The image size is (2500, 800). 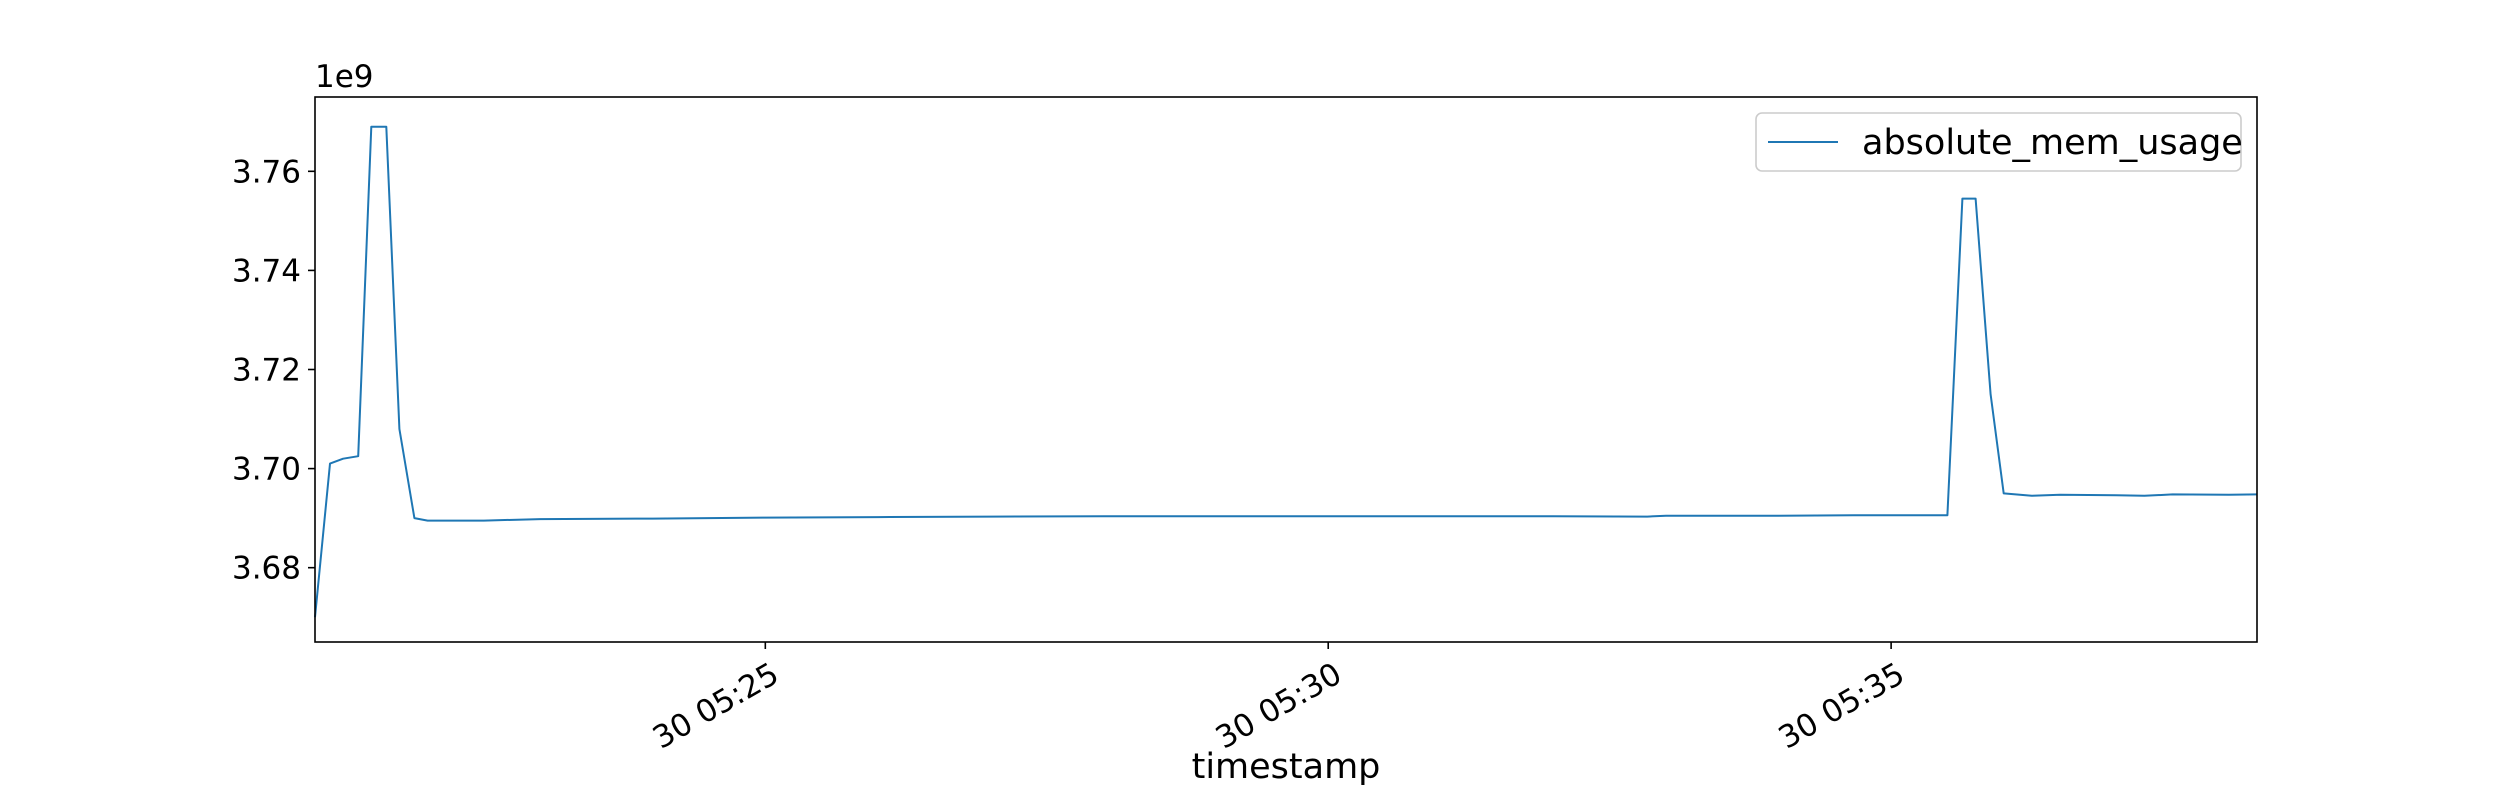 What do you see at coordinates (1279, 706) in the screenshot?
I see `x-tick-label: 30 05:30` at bounding box center [1279, 706].